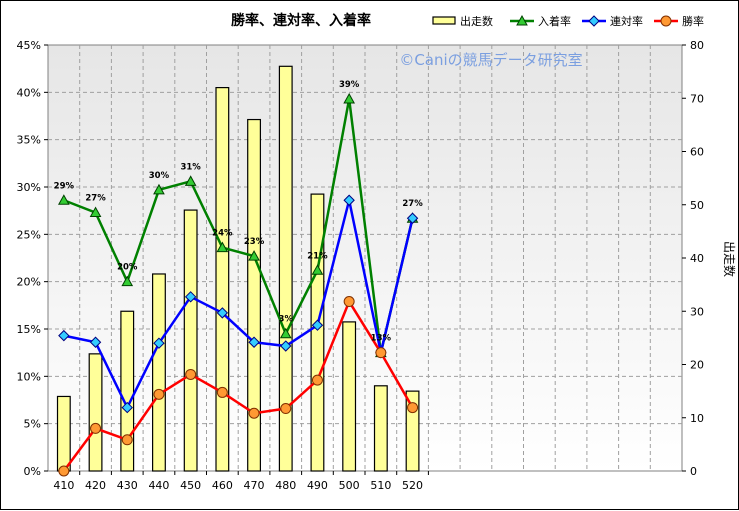 The width and height of the screenshot is (739, 511). I want to click on y-right-tick-label: 0, so click(693, 471).